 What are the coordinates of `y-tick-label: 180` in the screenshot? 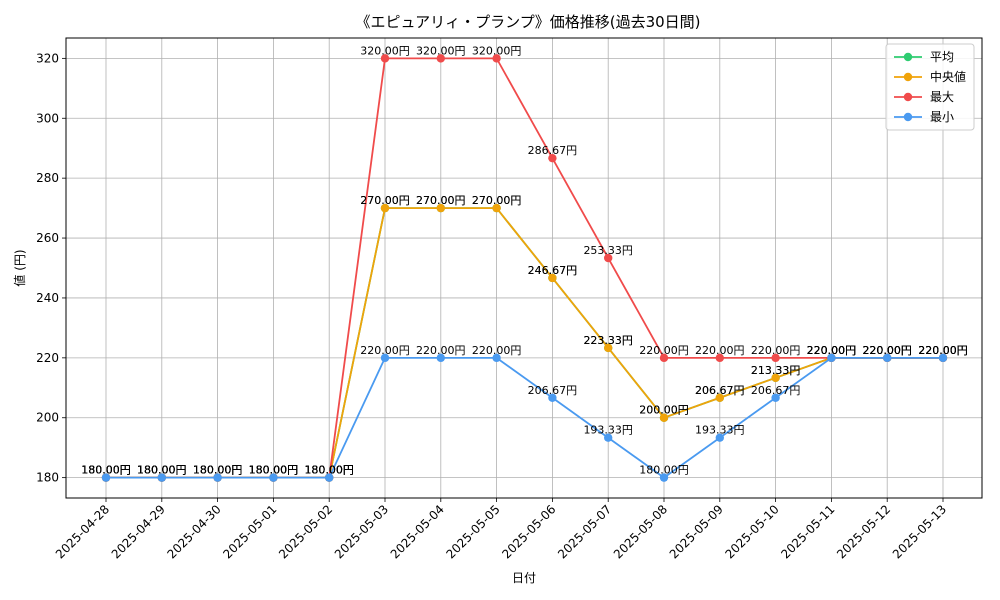 It's located at (47, 478).